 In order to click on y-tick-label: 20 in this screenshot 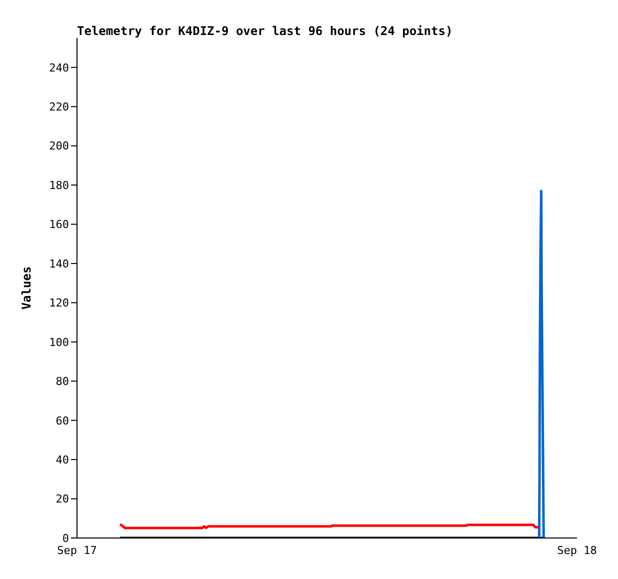, I will do `click(62, 499)`.